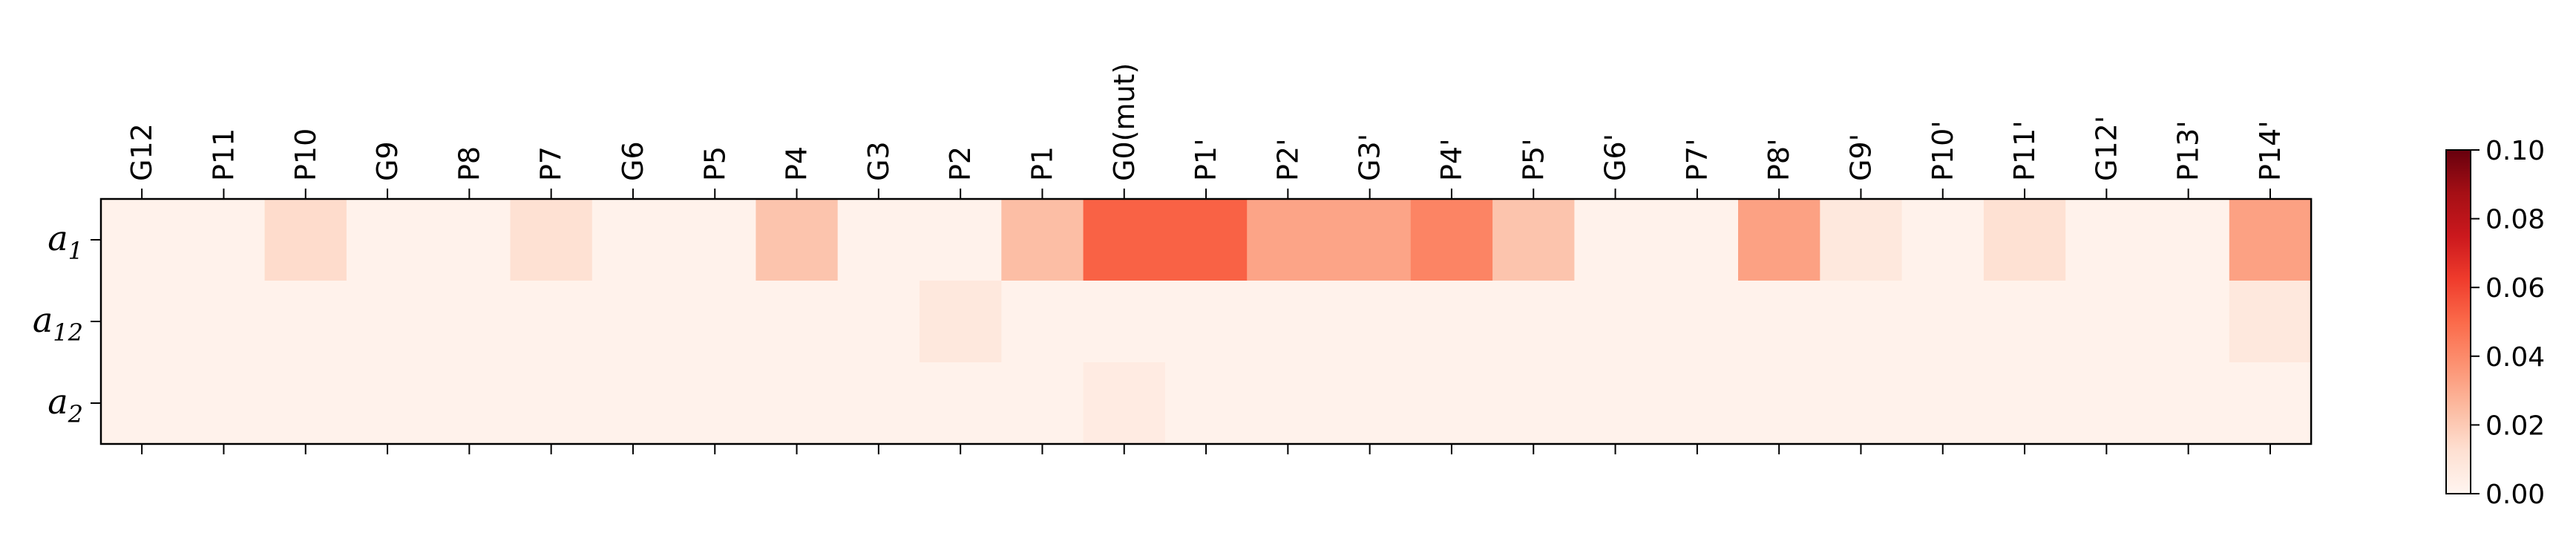  I want to click on x-tick-label: P4', so click(1451, 159).